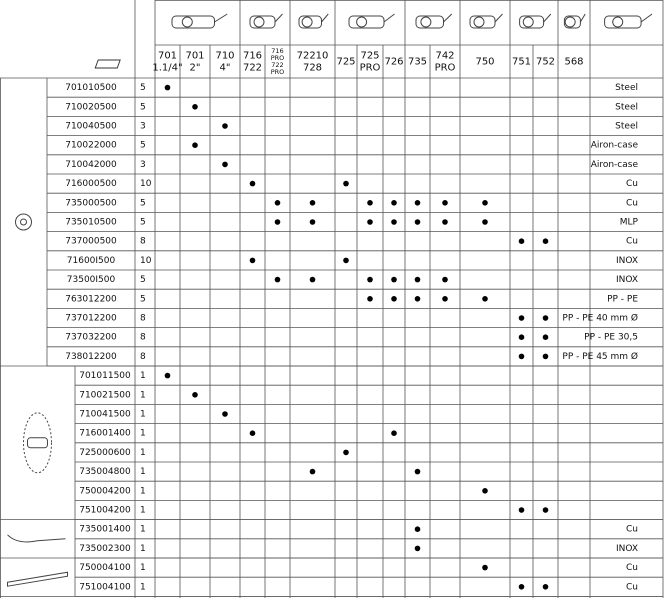  Describe the element at coordinates (91, 280) in the screenshot. I see `article-code: 73500I500` at that location.